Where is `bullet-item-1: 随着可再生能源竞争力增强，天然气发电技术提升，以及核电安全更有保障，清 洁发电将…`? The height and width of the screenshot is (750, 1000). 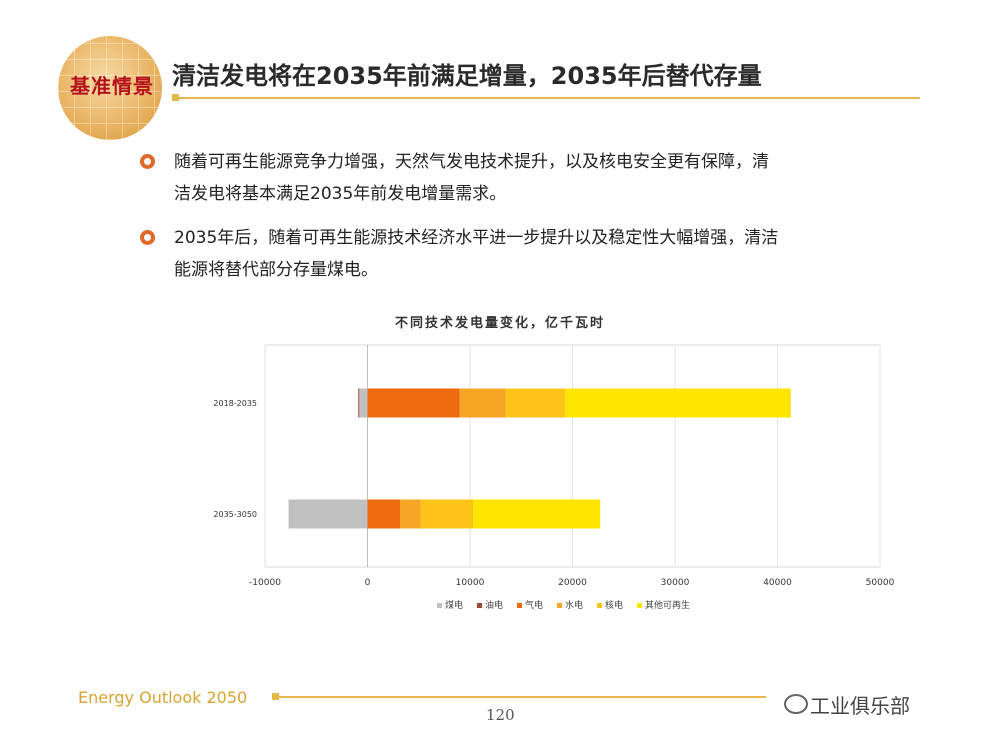
bullet-item-1: 随着可再生能源竞争力增强，天然气发电技术提升，以及核电安全更有保障，清 洁发电将… is located at coordinates (535, 178).